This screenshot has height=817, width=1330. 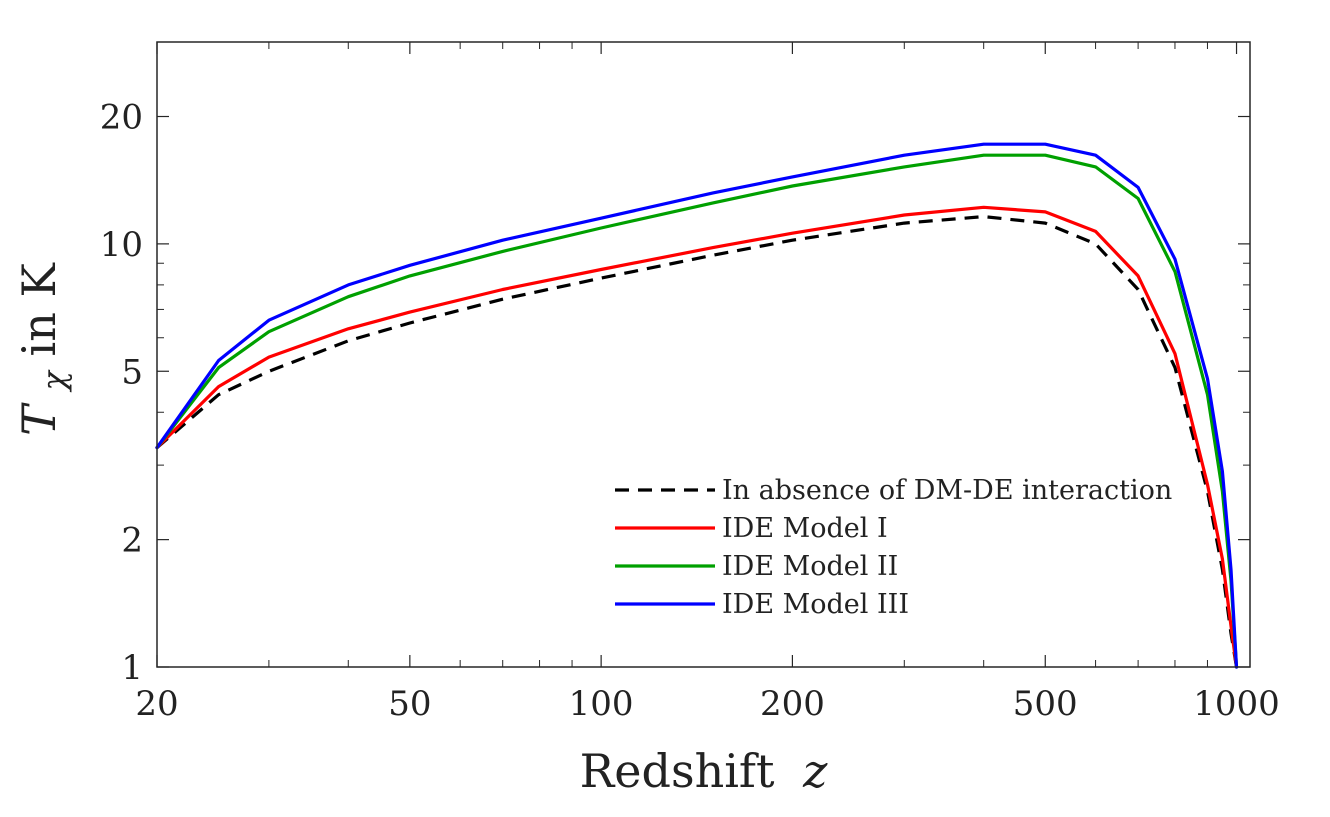 What do you see at coordinates (815, 604) in the screenshot?
I see `legend-label: IDE Model III` at bounding box center [815, 604].